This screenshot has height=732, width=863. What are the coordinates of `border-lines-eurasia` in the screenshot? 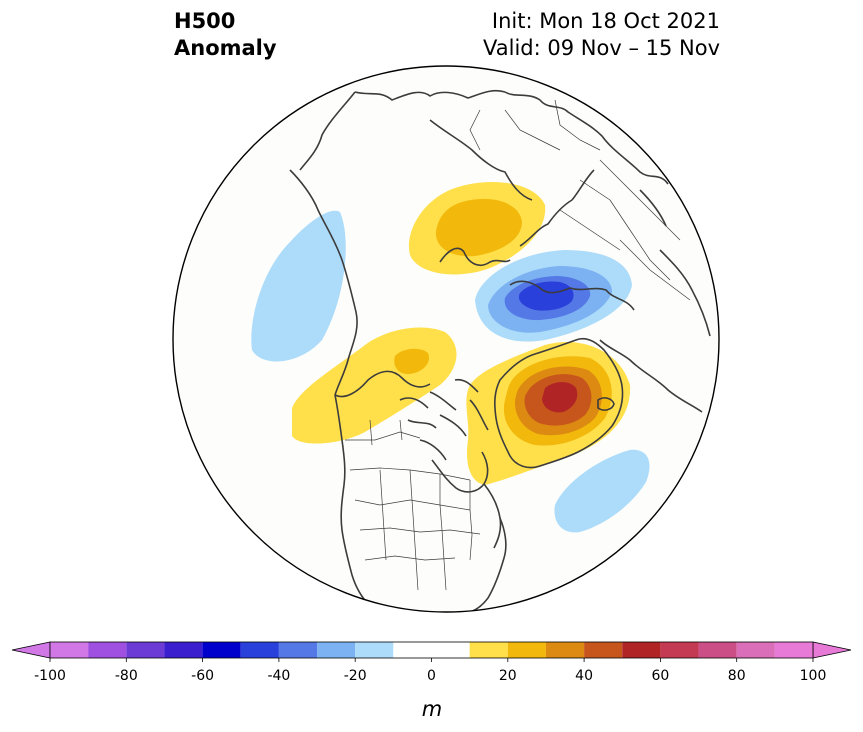 It's located at (580, 200).